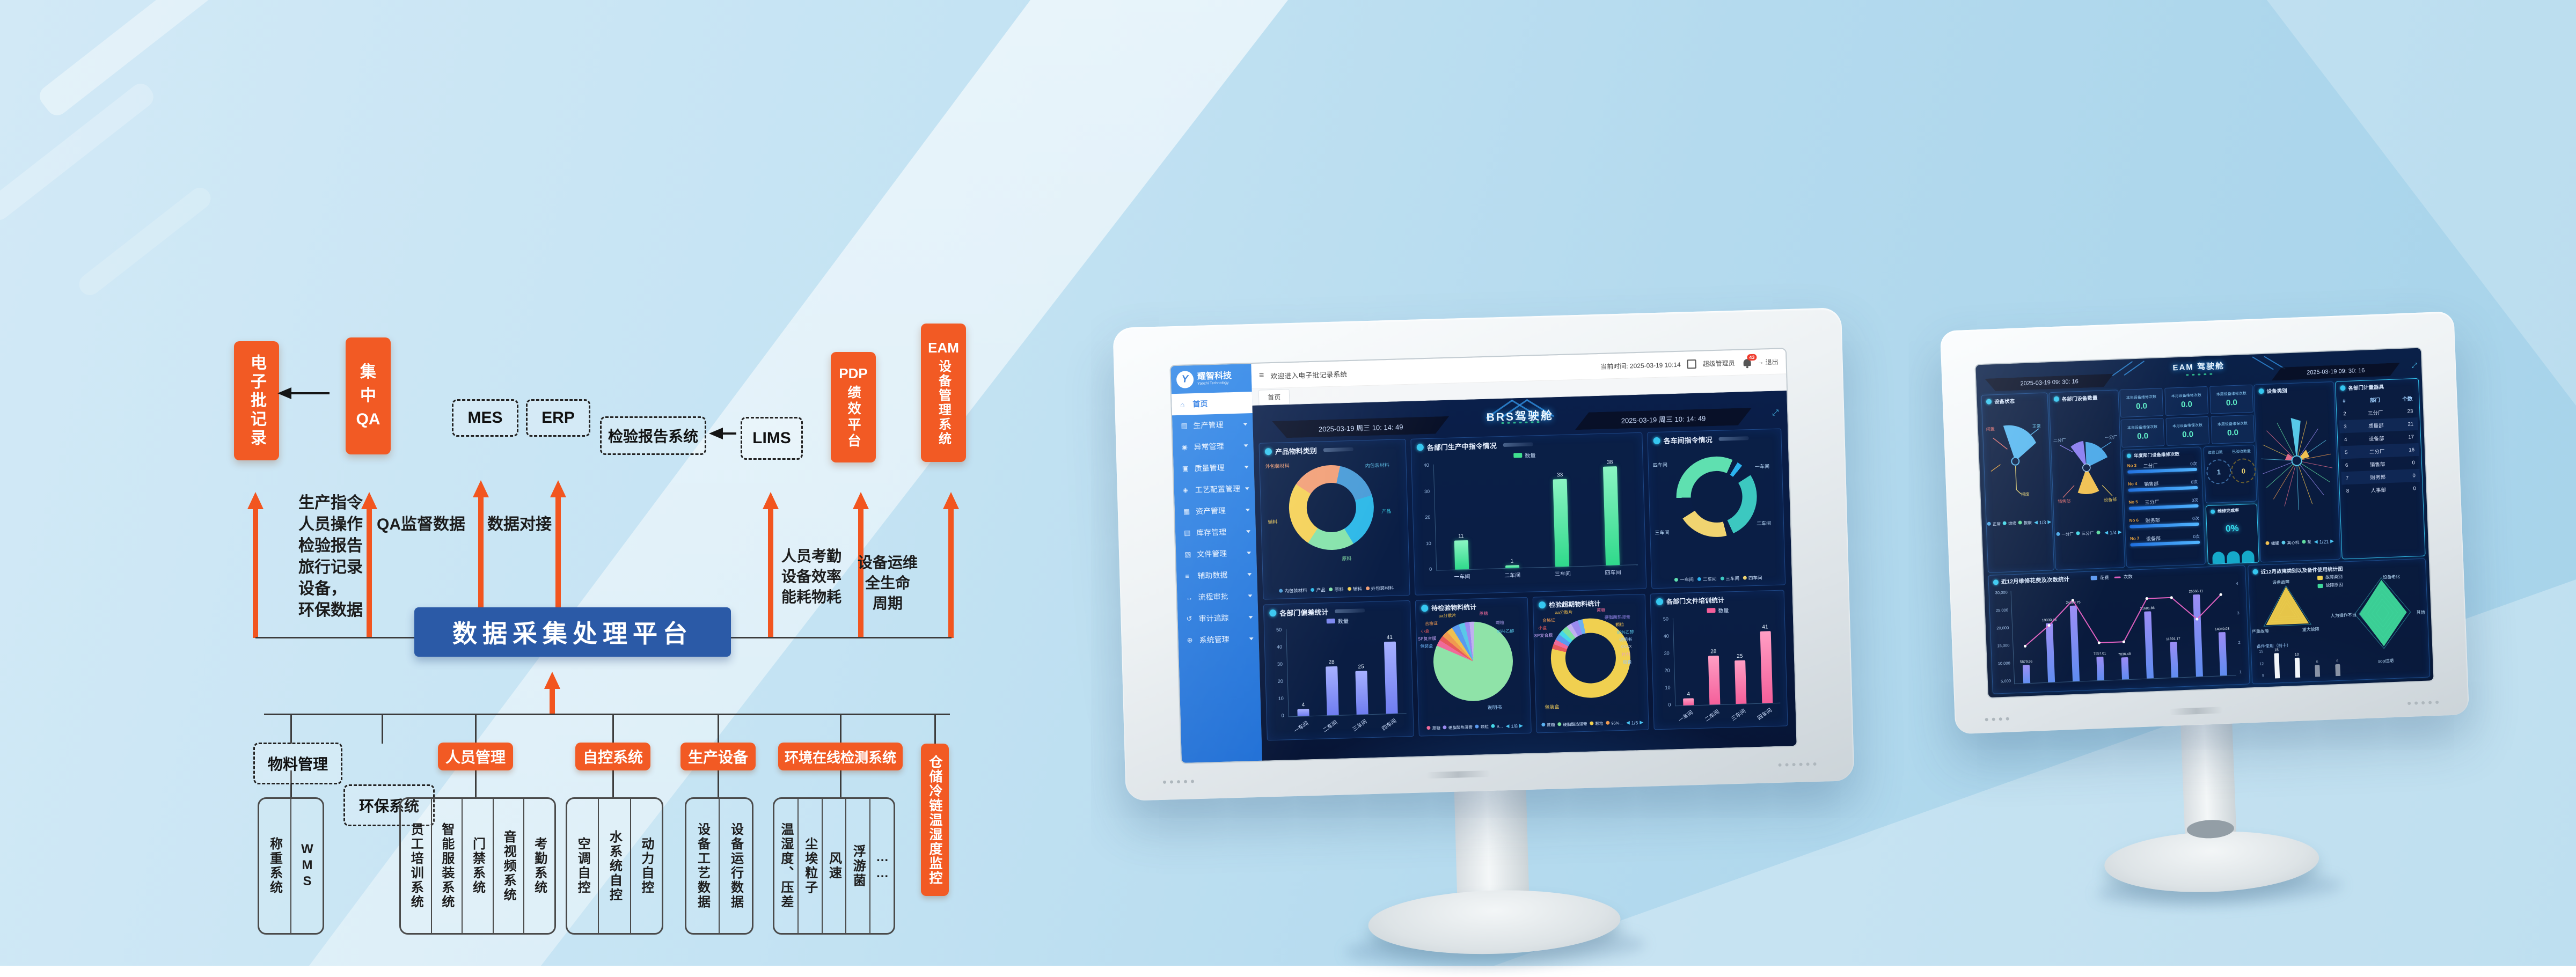 The height and width of the screenshot is (977, 2576). I want to click on sidebar-item-assets: ▦资产管理, so click(1214, 511).